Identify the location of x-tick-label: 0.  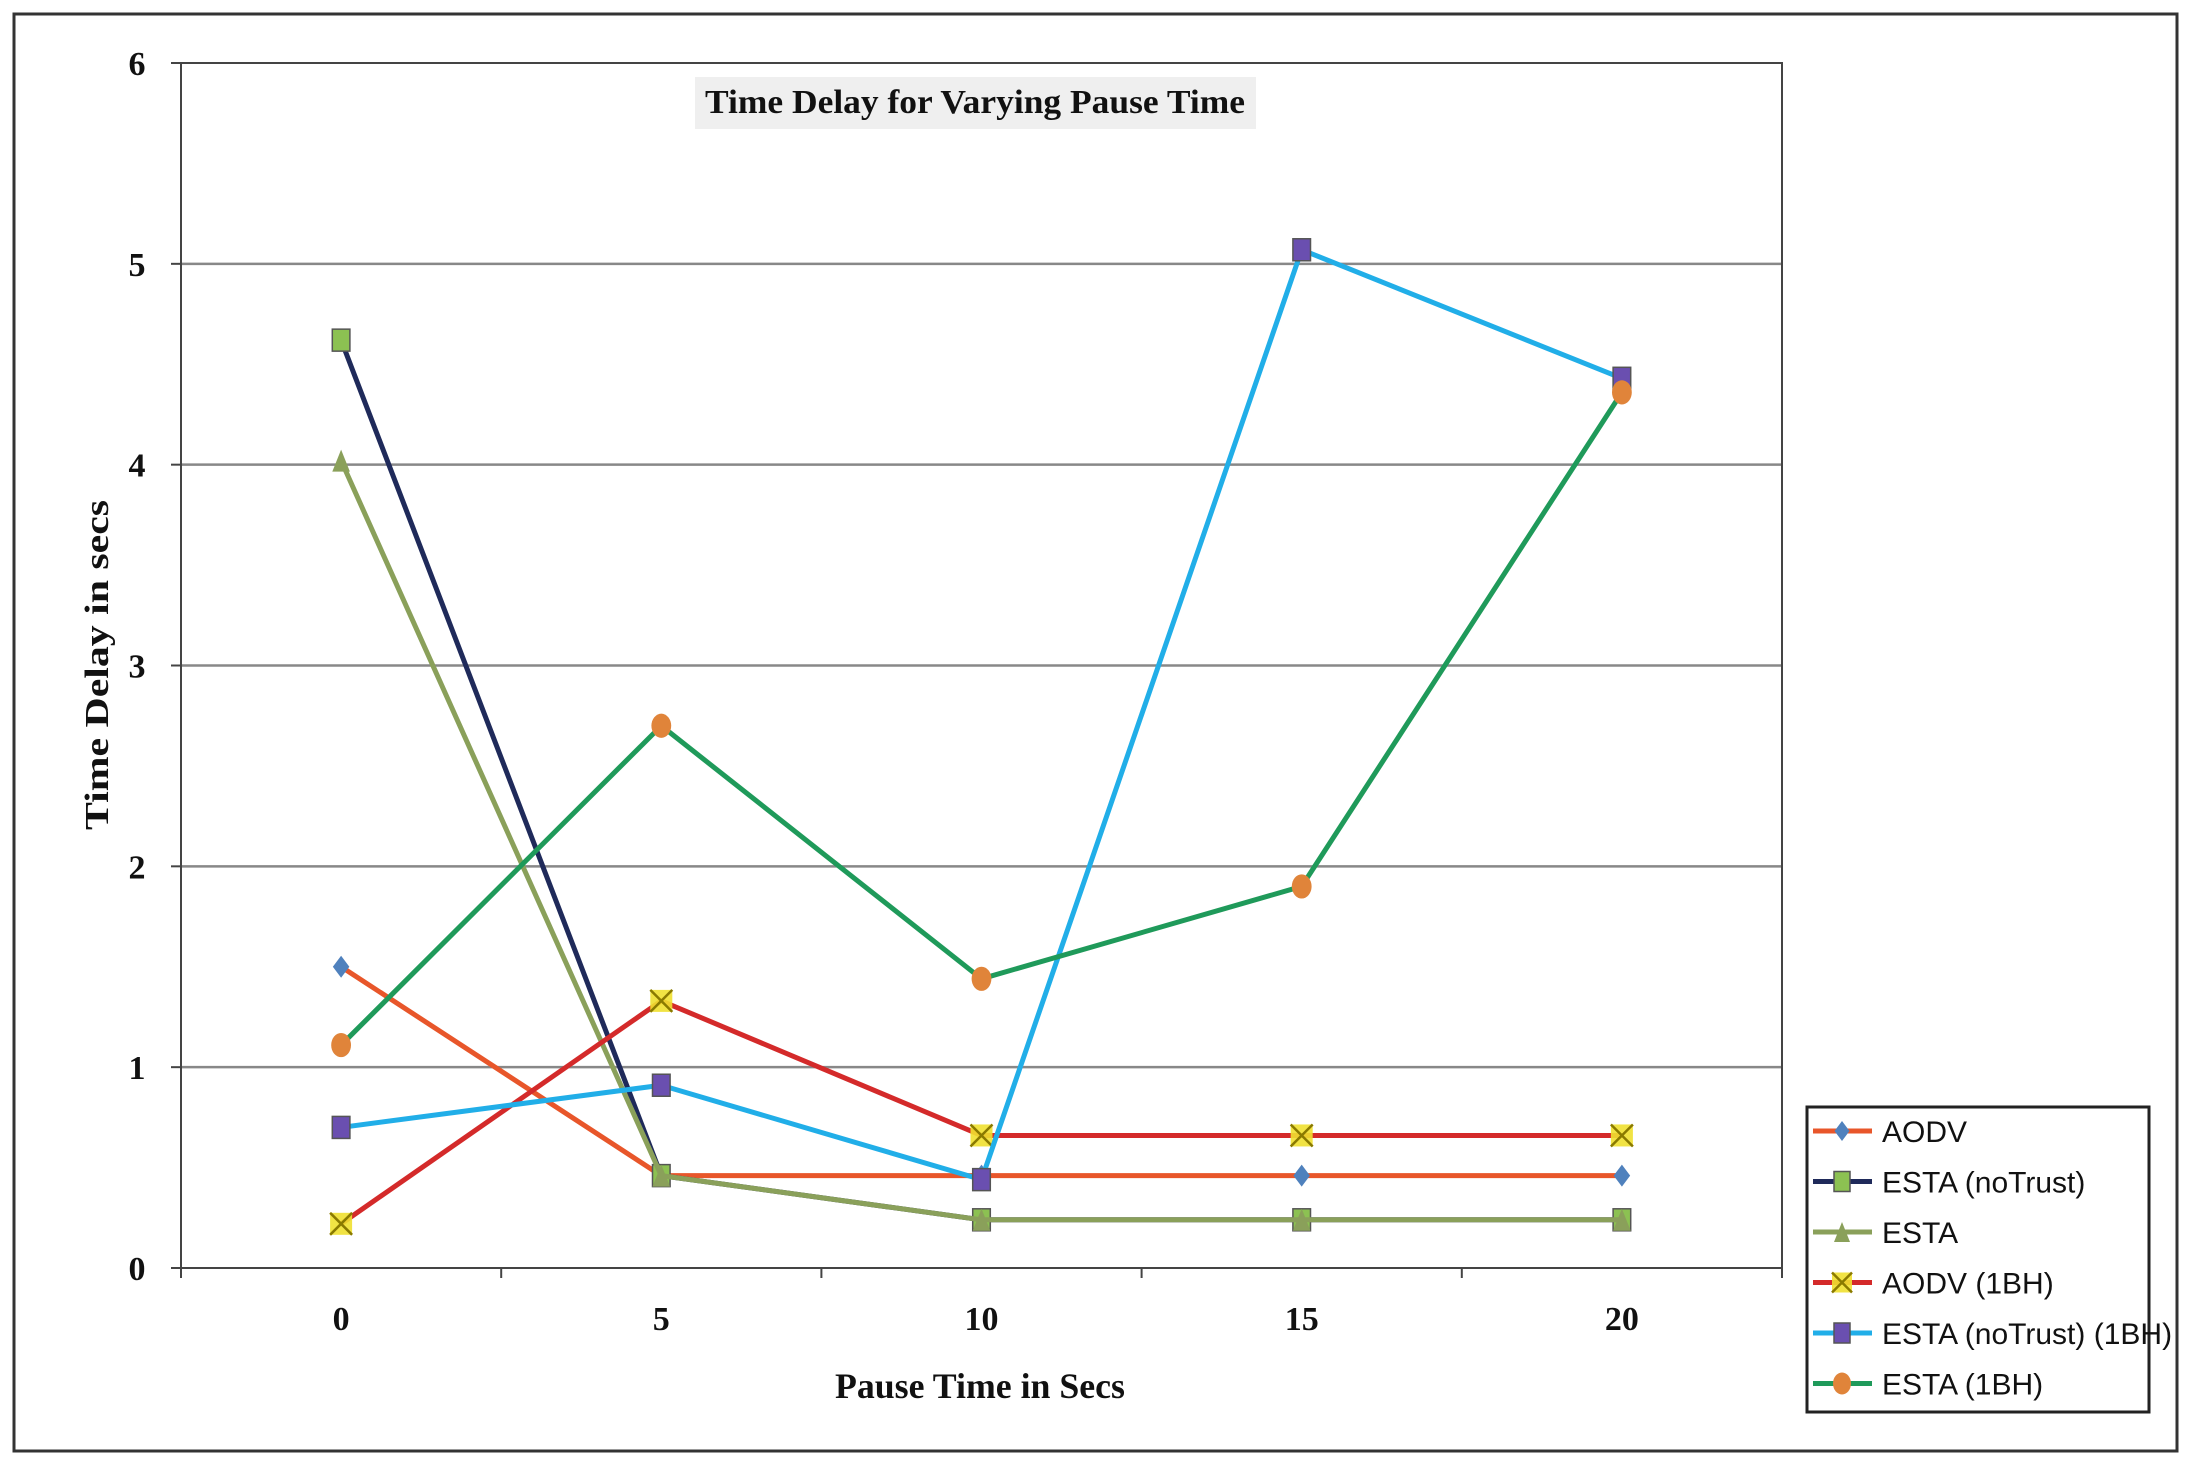
(341, 1319).